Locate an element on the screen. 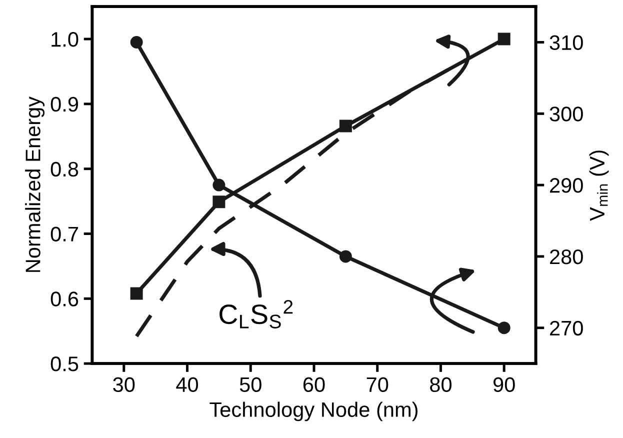 Image resolution: width=623 pixels, height=438 pixels. y-tick-label: 0.8 is located at coordinates (64, 169).